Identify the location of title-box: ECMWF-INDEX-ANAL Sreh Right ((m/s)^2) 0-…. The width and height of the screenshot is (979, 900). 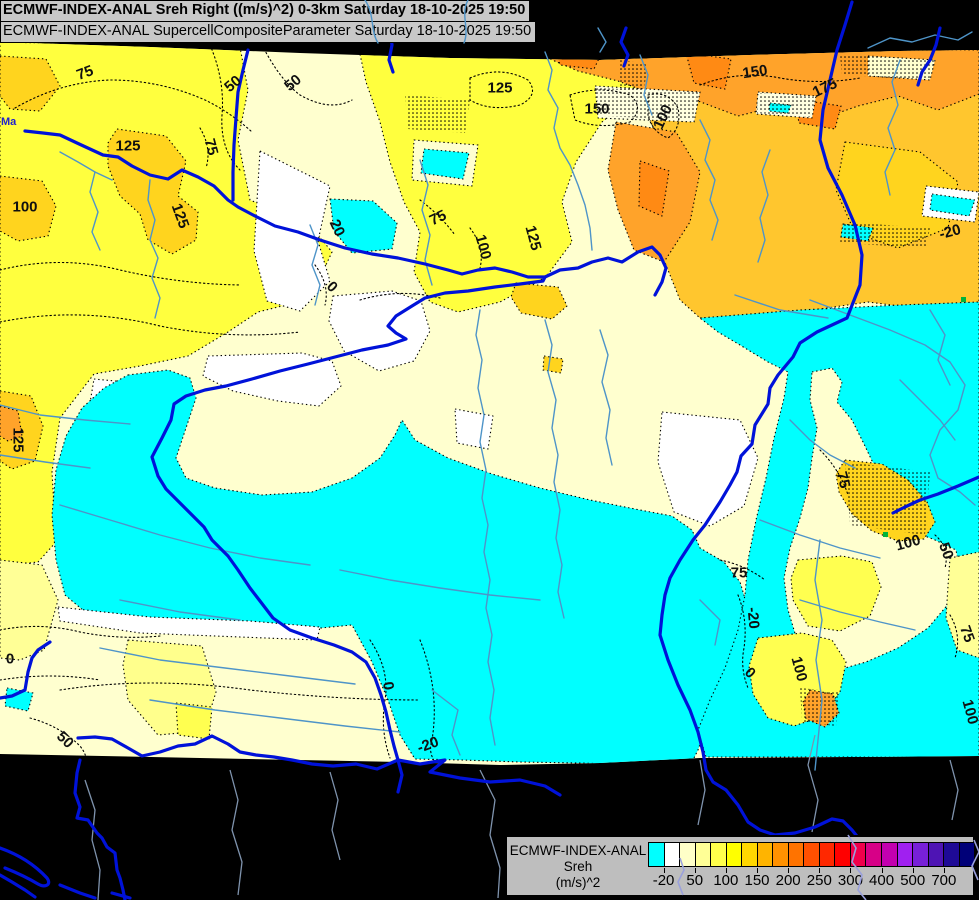
(268, 21).